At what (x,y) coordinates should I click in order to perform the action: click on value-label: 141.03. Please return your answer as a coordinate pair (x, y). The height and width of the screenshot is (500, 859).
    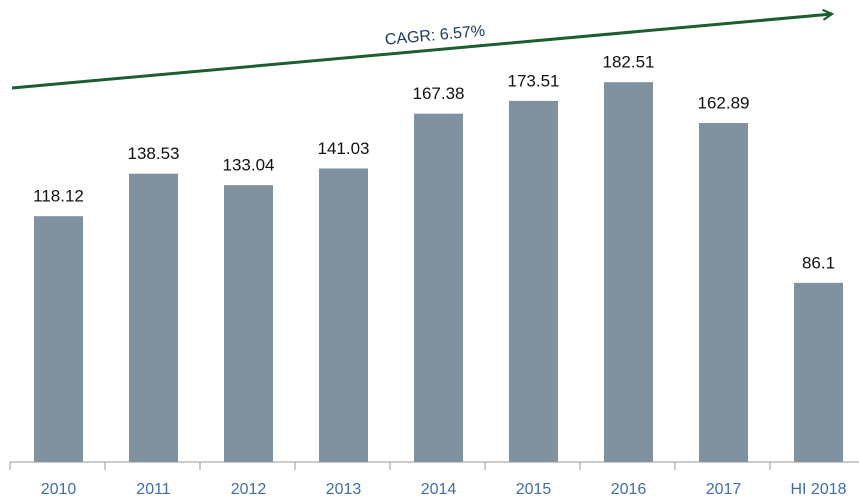
    Looking at the image, I should click on (344, 148).